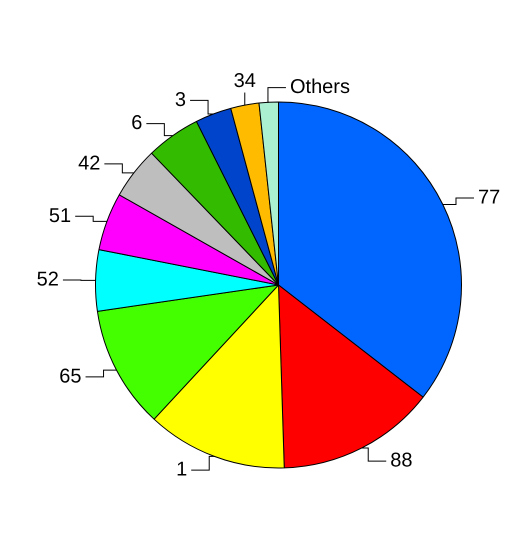 Image resolution: width=532 pixels, height=535 pixels. I want to click on slice-label: 34, so click(245, 81).